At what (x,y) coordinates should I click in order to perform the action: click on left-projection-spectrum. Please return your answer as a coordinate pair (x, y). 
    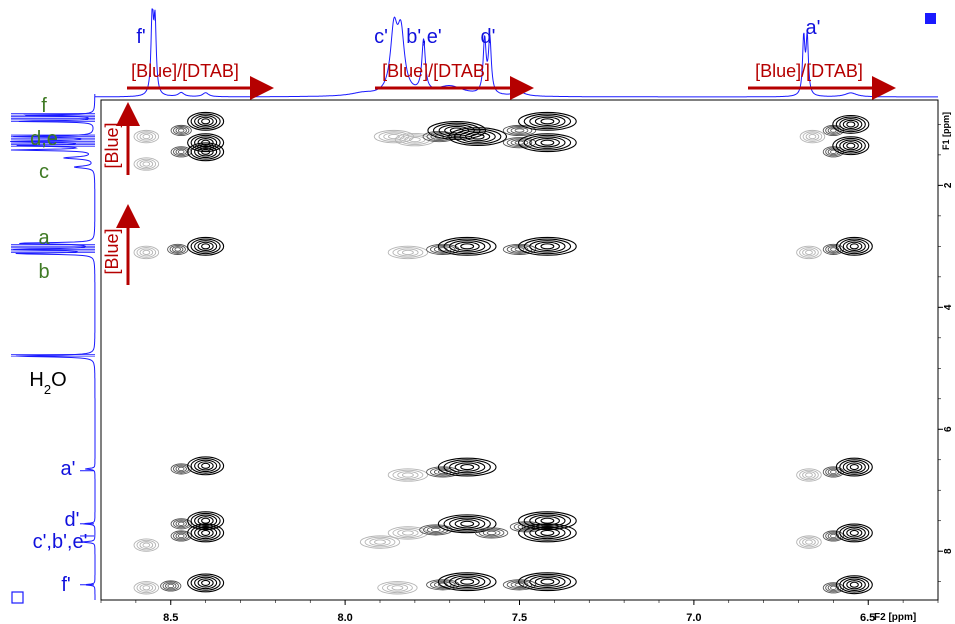
    Looking at the image, I should click on (53, 347).